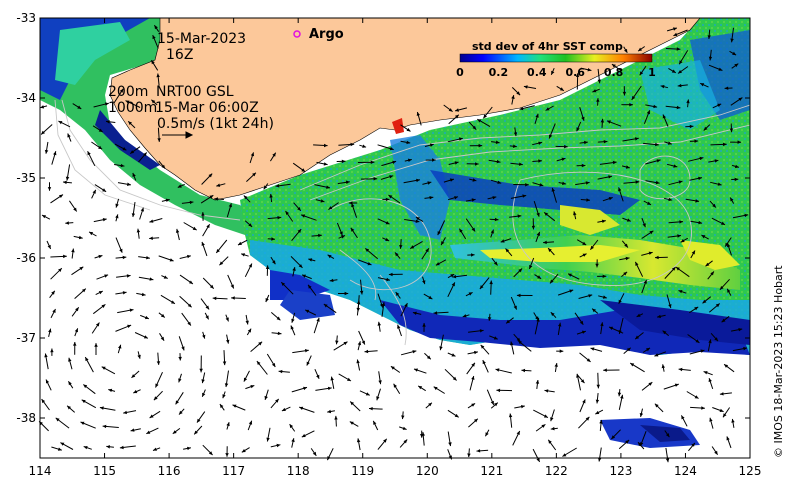 The image size is (791, 492). What do you see at coordinates (178, 135) in the screenshot?
I see `scale-arrow` at bounding box center [178, 135].